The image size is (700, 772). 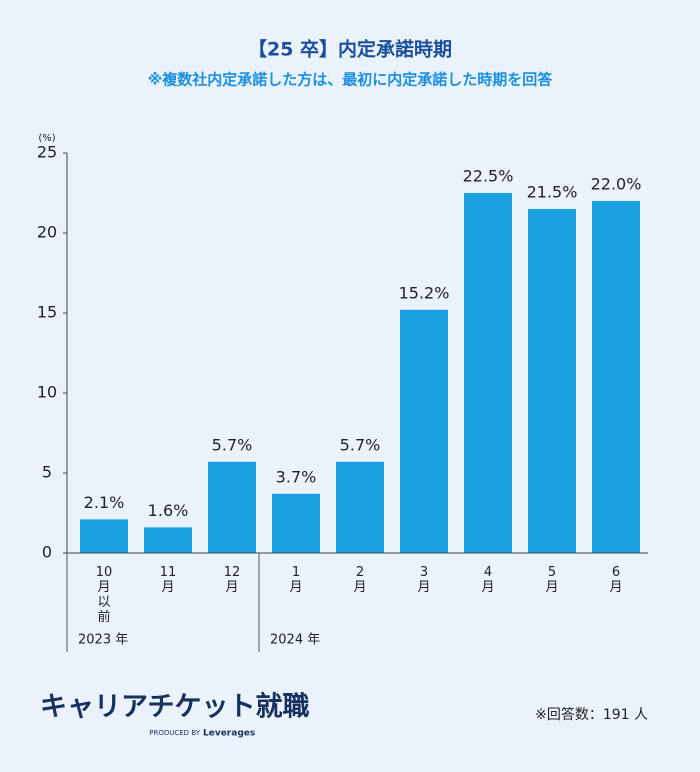 I want to click on y-tick-label: 15, so click(x=47, y=312).